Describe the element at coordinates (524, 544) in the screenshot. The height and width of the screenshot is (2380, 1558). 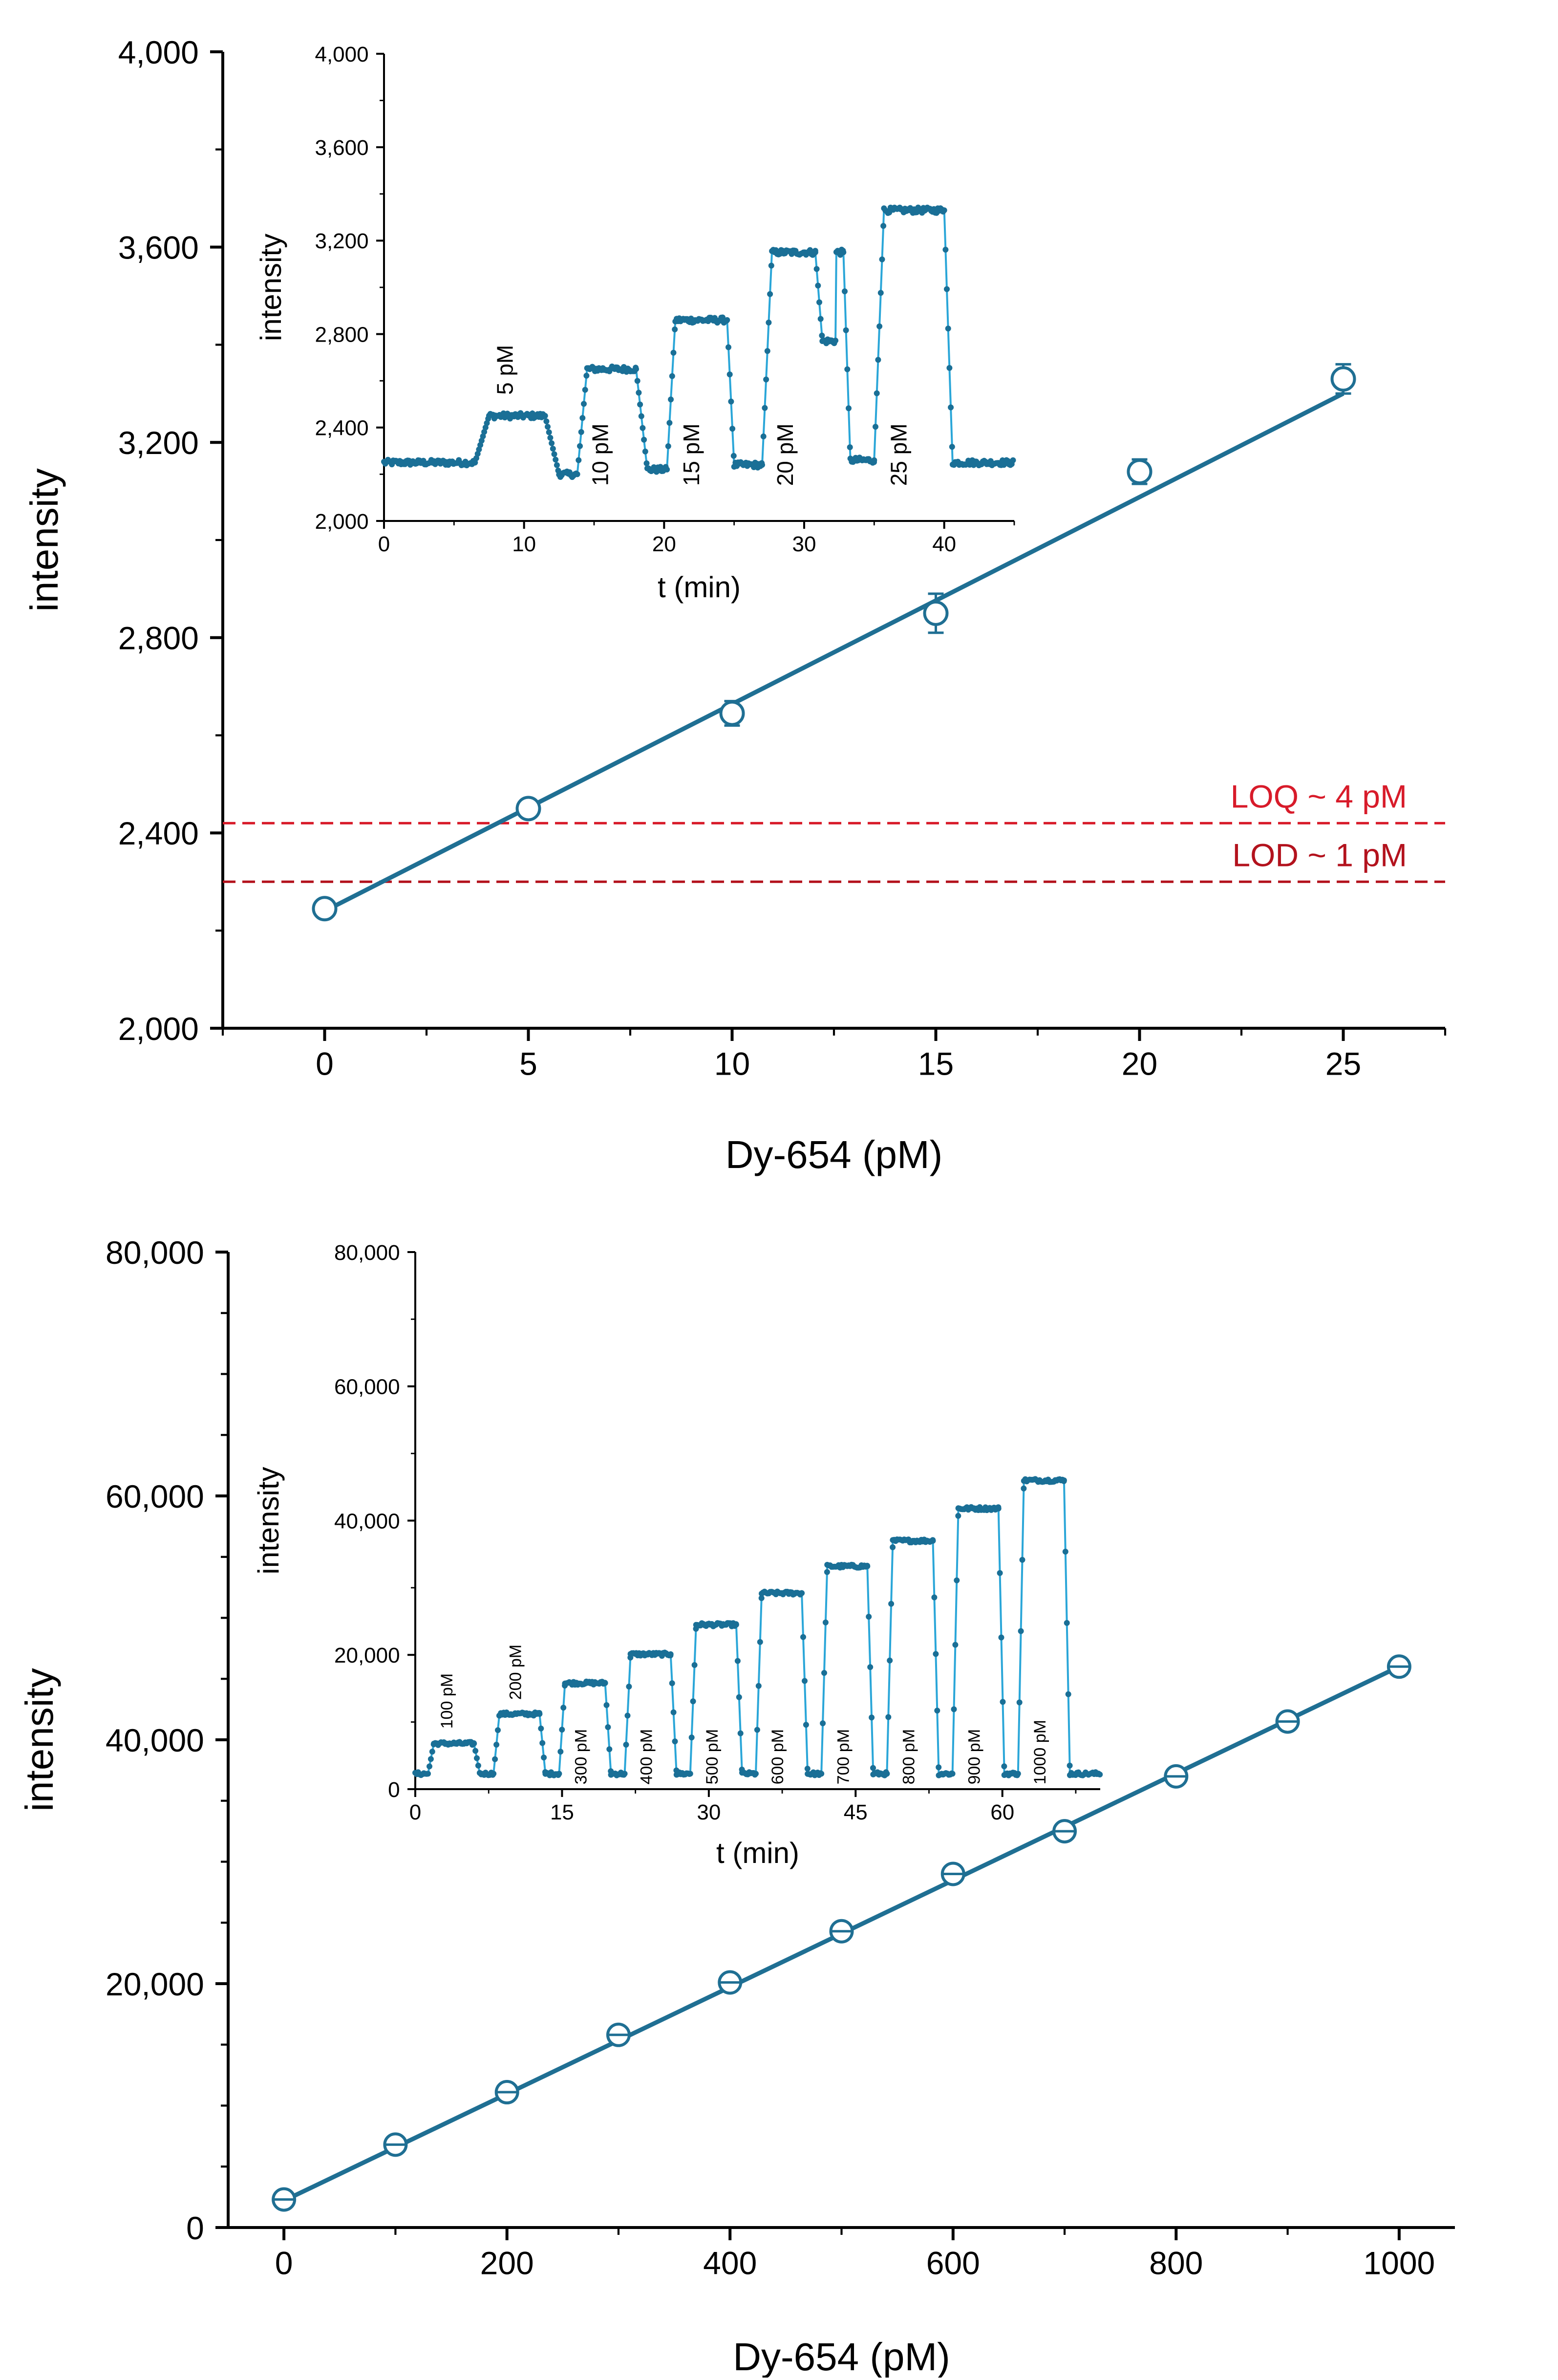
I see `inset-x-tick-label: 10` at that location.